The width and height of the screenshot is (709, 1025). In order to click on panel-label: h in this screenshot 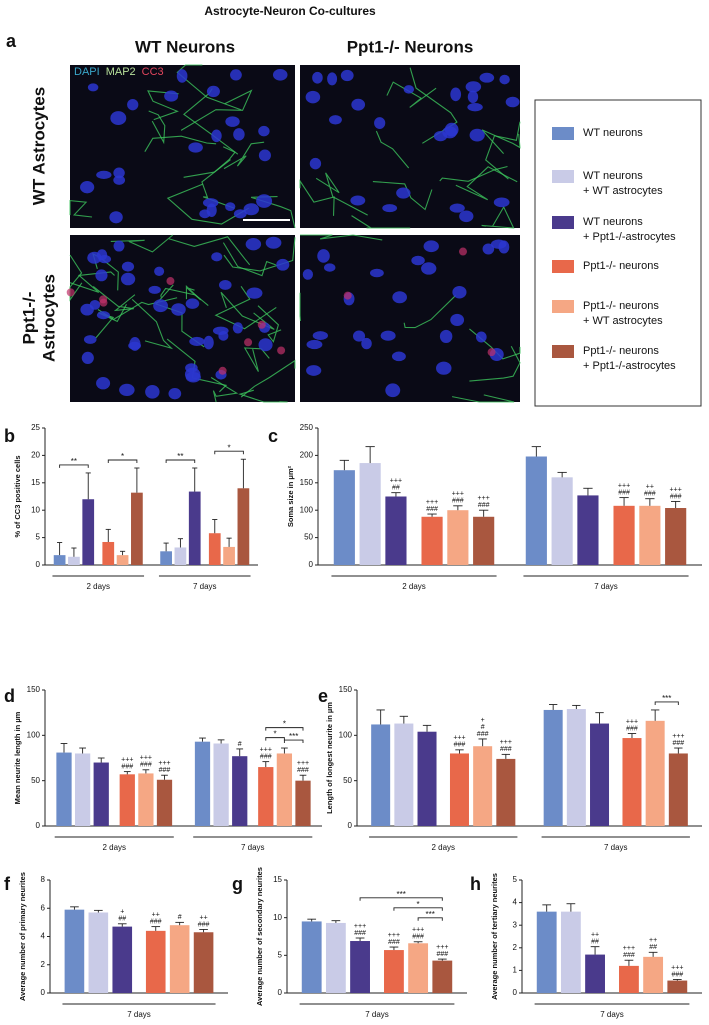, I will do `click(475, 884)`.